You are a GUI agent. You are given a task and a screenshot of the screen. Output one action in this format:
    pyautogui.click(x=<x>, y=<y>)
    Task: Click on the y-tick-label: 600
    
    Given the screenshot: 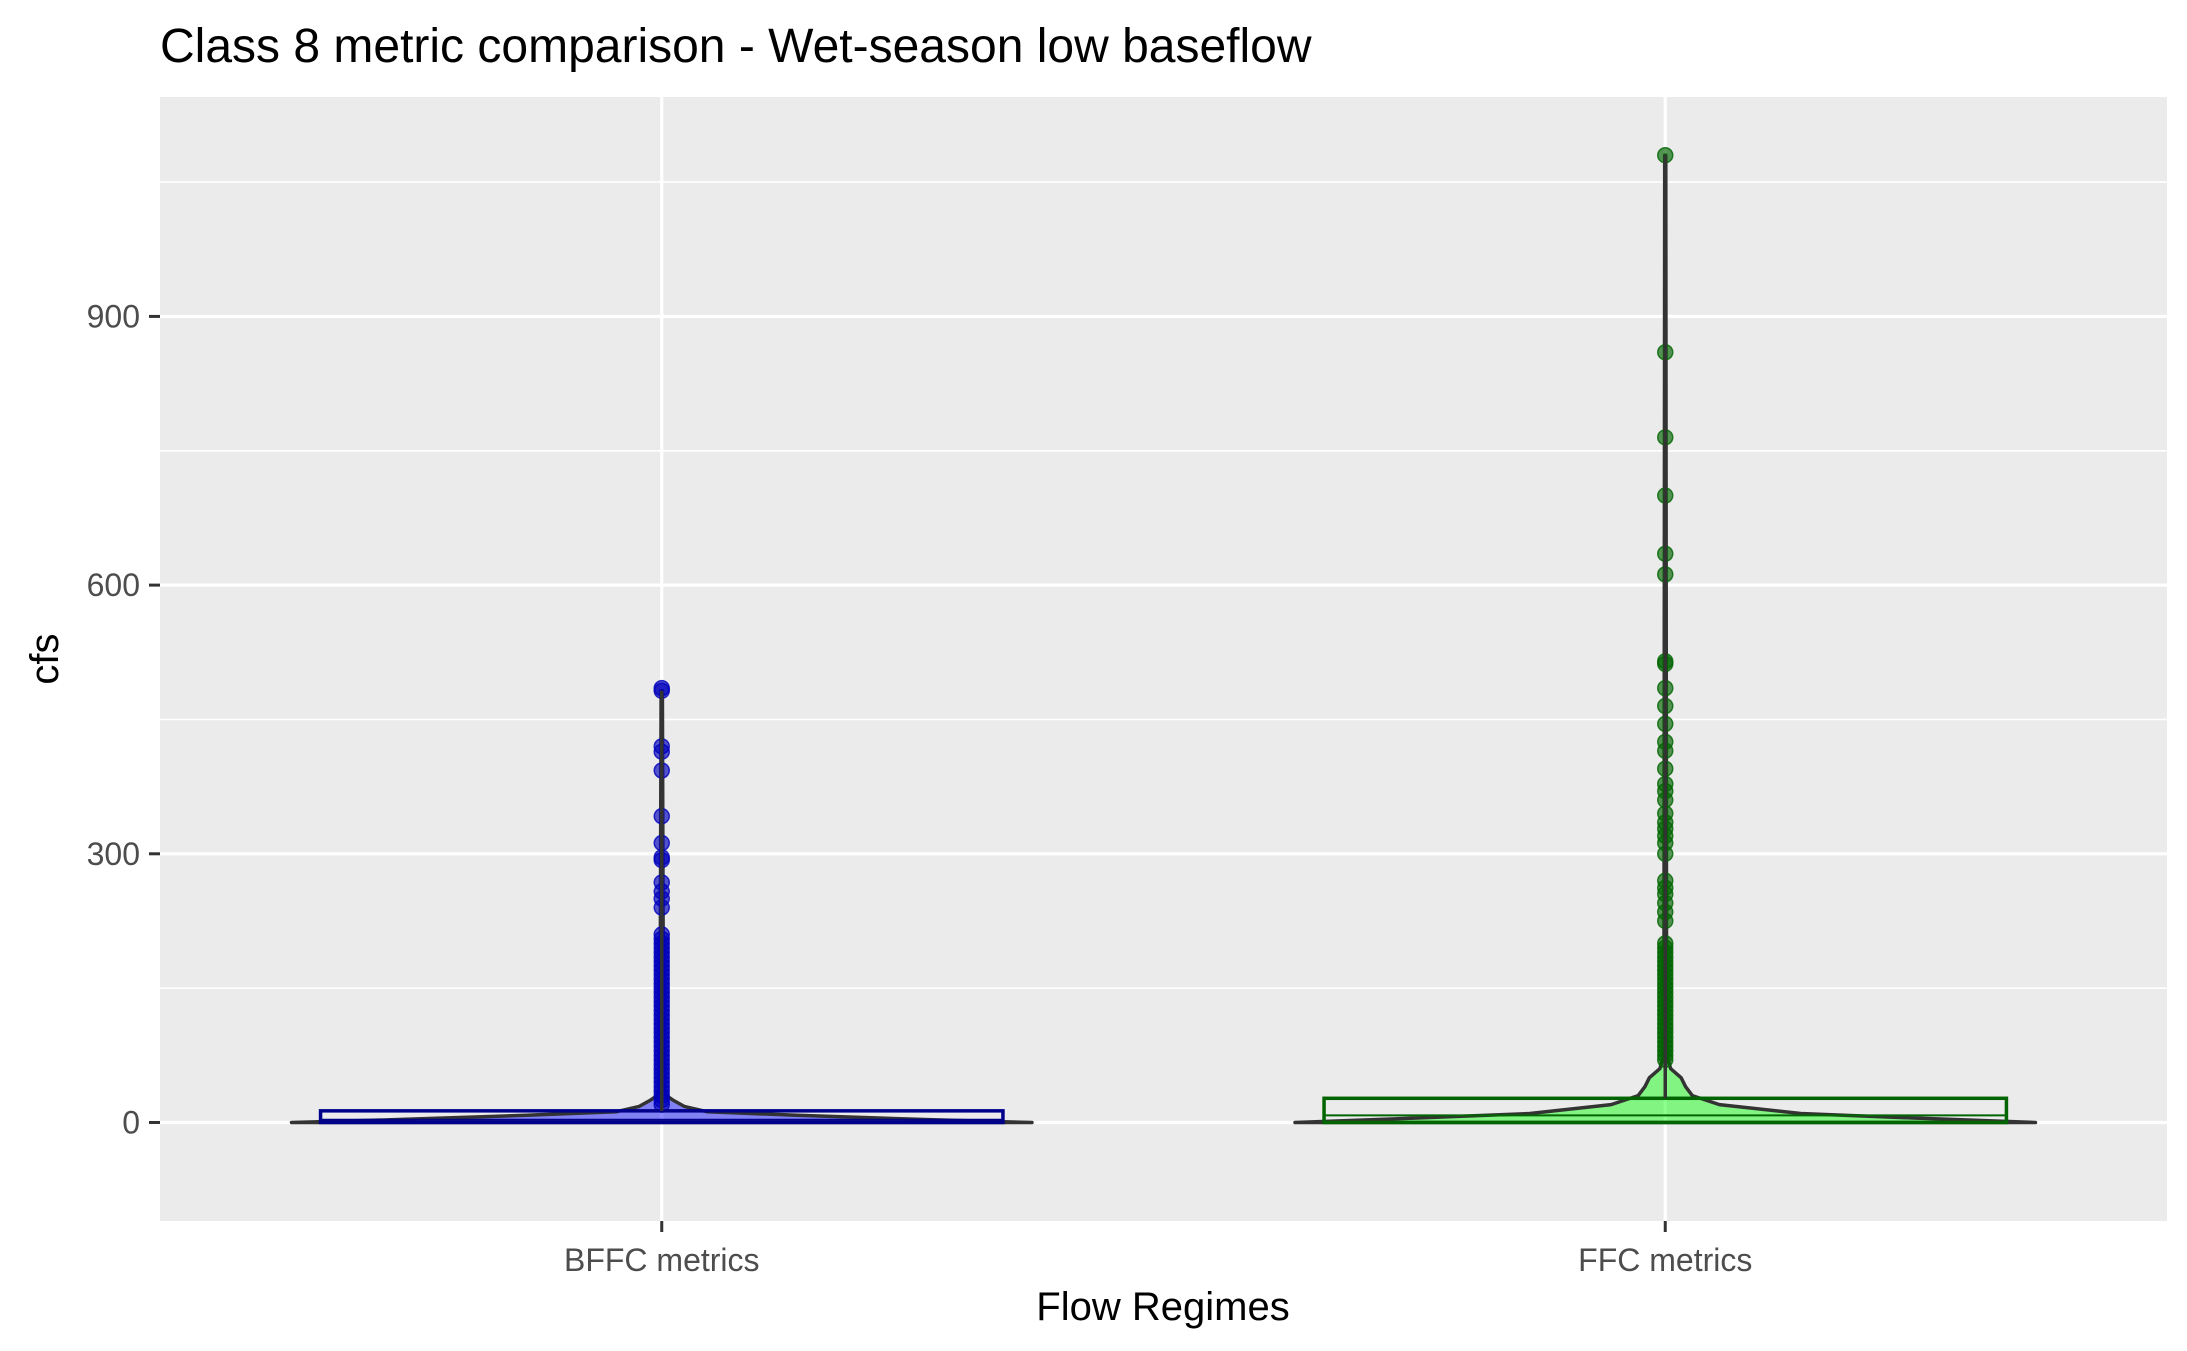 What is the action you would take?
    pyautogui.click(x=113, y=585)
    